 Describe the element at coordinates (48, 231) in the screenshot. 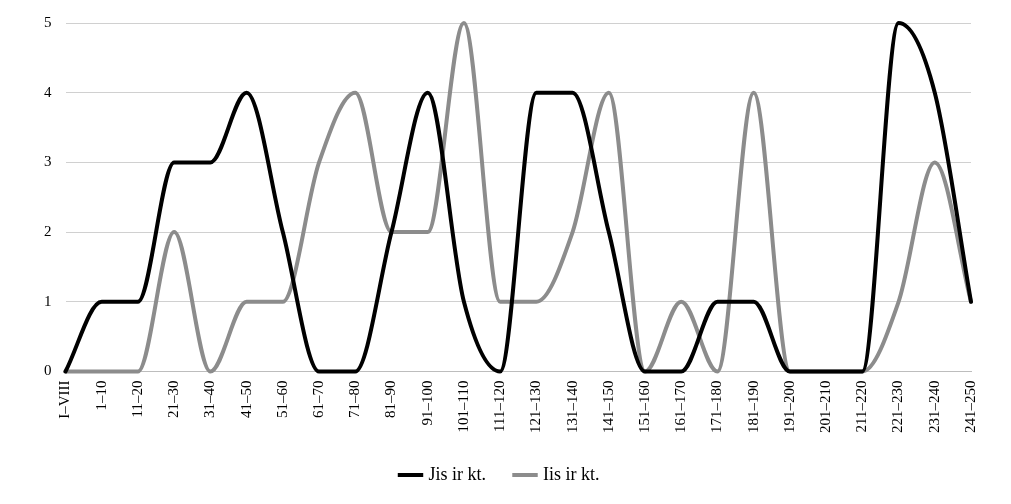

I see `y-tick-label: 2` at that location.